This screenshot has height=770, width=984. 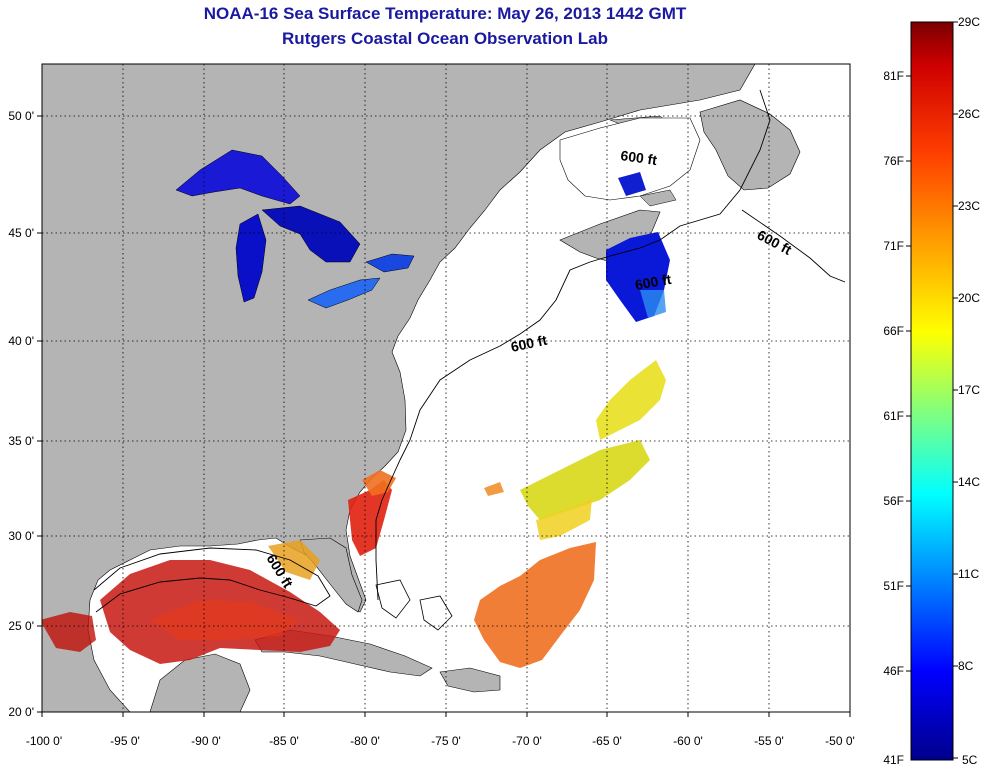 What do you see at coordinates (446, 741) in the screenshot?
I see `lon-label: -75 0'` at bounding box center [446, 741].